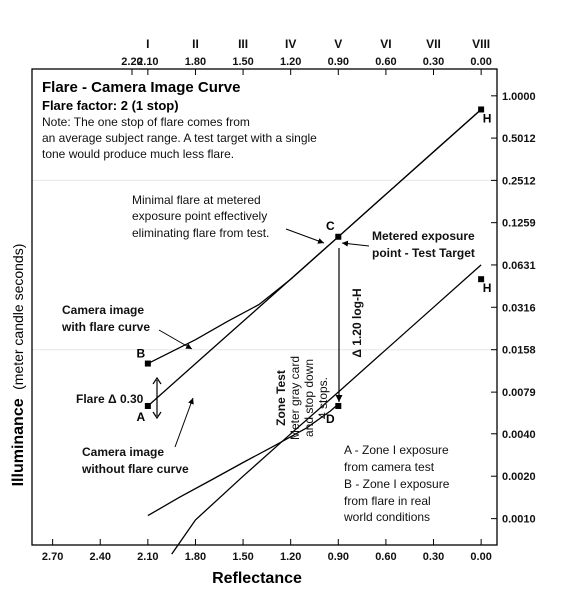 Image resolution: width=563 pixels, height=607 pixels. Describe the element at coordinates (135, 469) in the screenshot. I see `annotation-without-flare-2: without flare curve` at that location.